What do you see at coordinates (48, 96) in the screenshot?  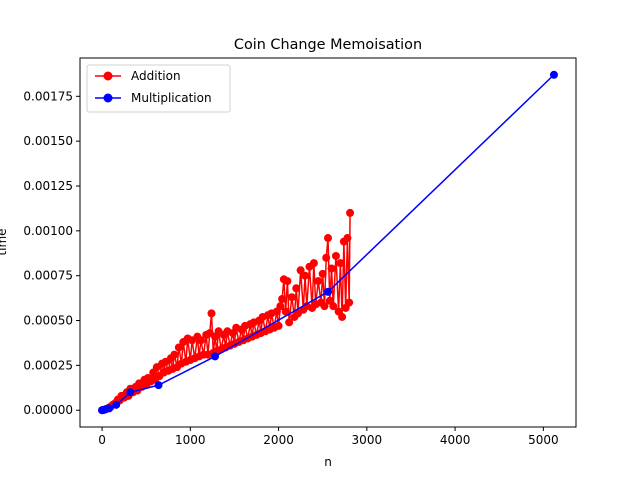 I see `y-tick-label: 0.00175` at bounding box center [48, 96].